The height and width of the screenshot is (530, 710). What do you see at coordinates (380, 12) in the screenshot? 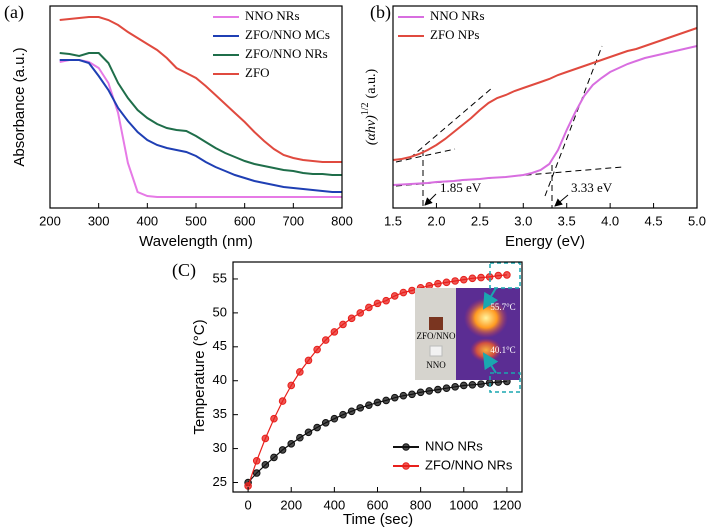
I see `panel-label: (b)` at bounding box center [380, 12].